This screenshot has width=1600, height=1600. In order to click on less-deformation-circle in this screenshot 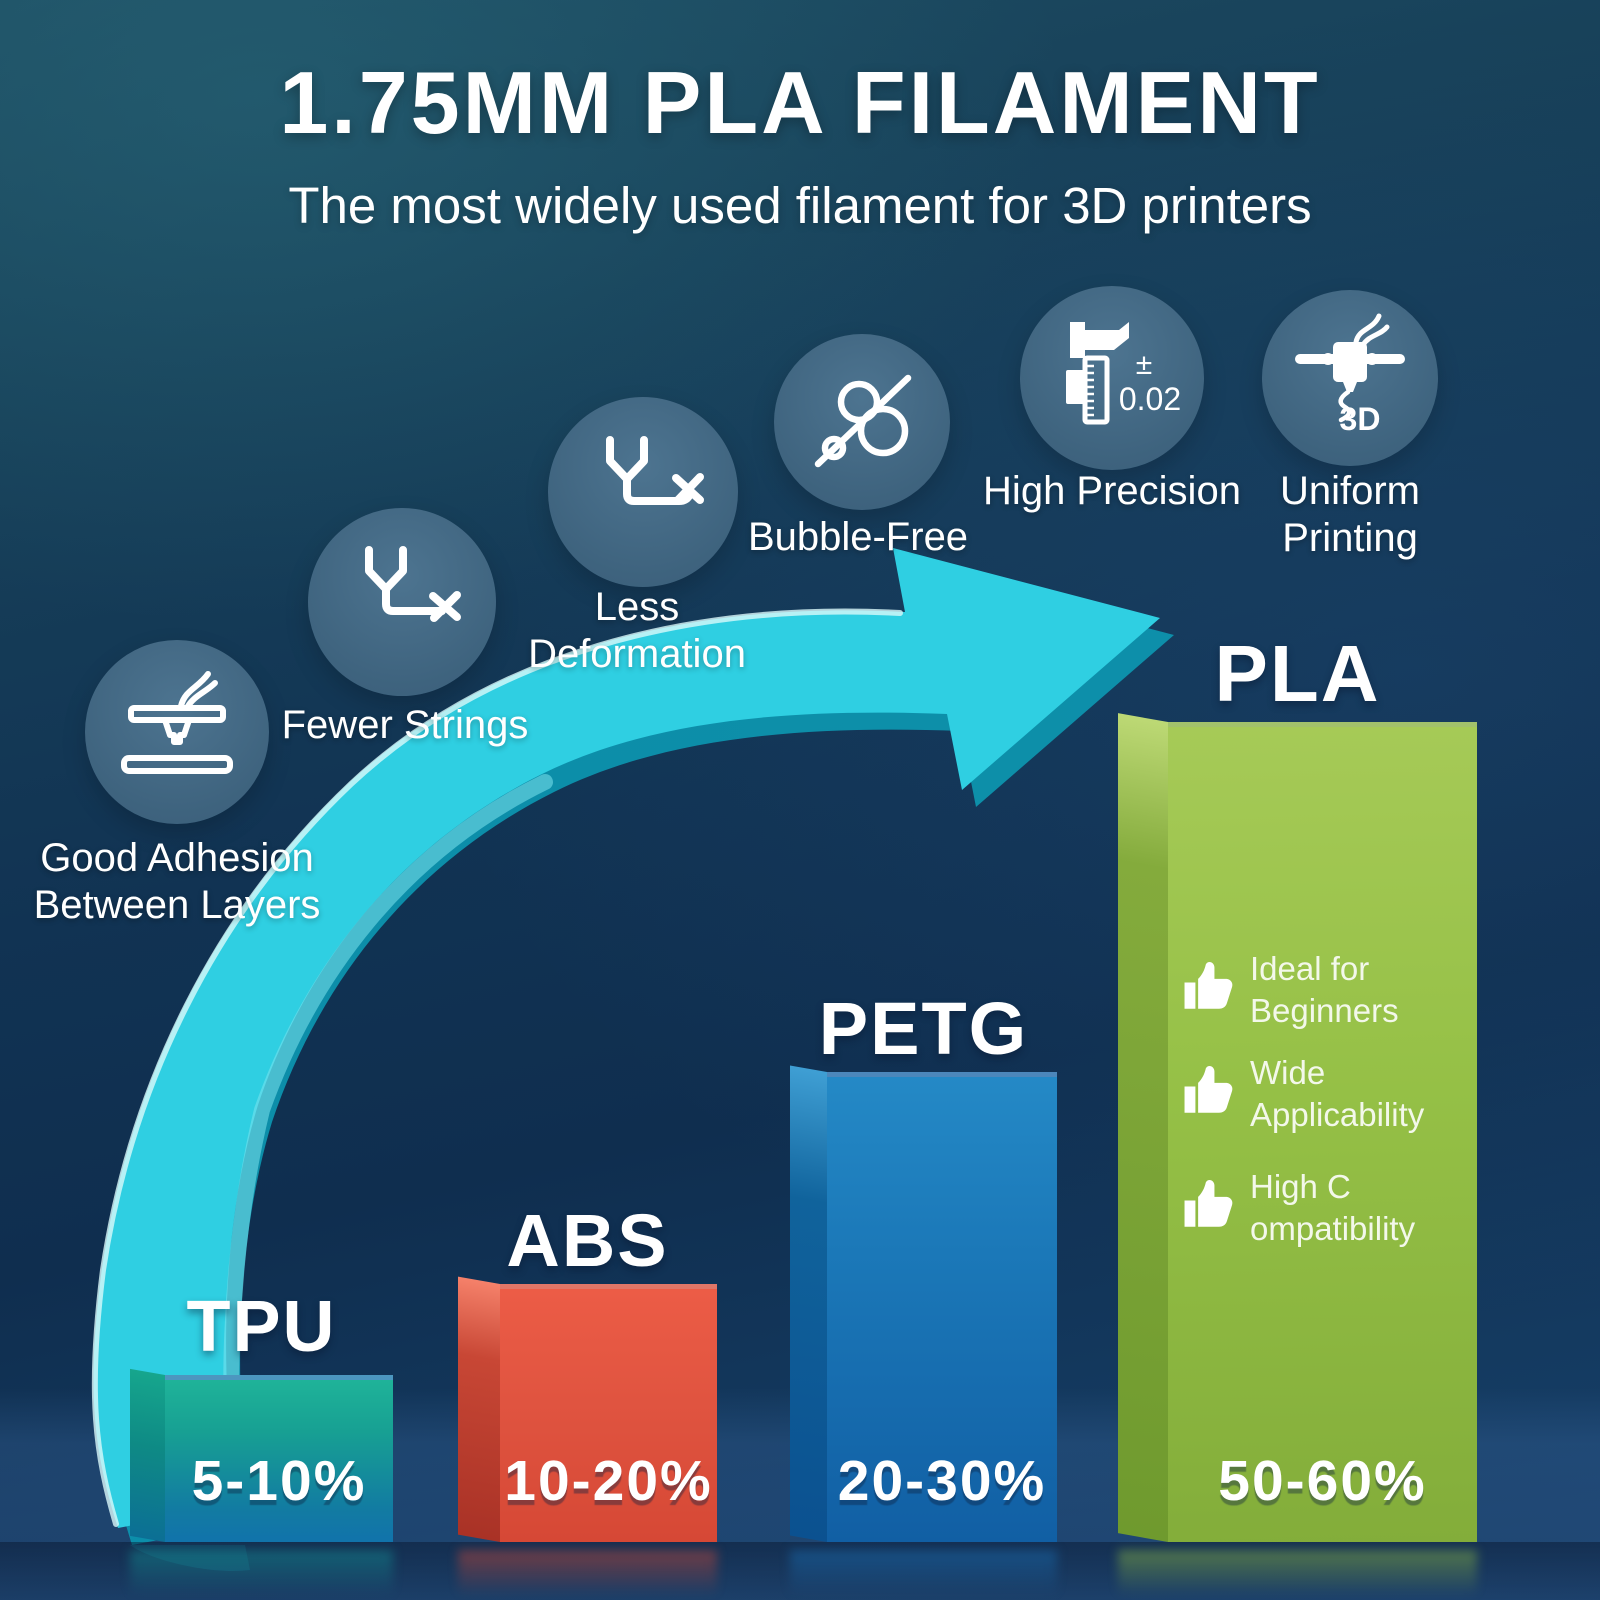, I will do `click(643, 492)`.